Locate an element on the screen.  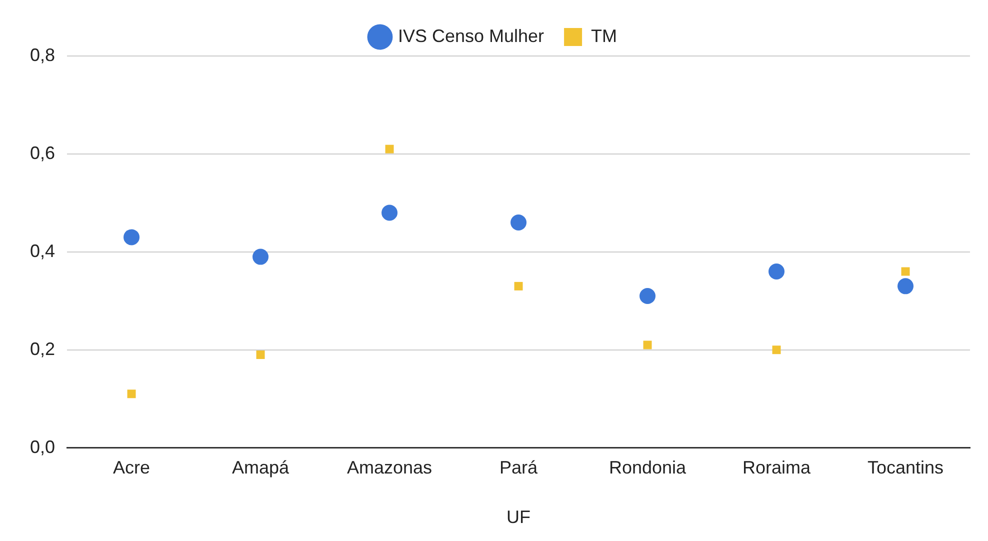
x-tick-label: Tocantins is located at coordinates (905, 468).